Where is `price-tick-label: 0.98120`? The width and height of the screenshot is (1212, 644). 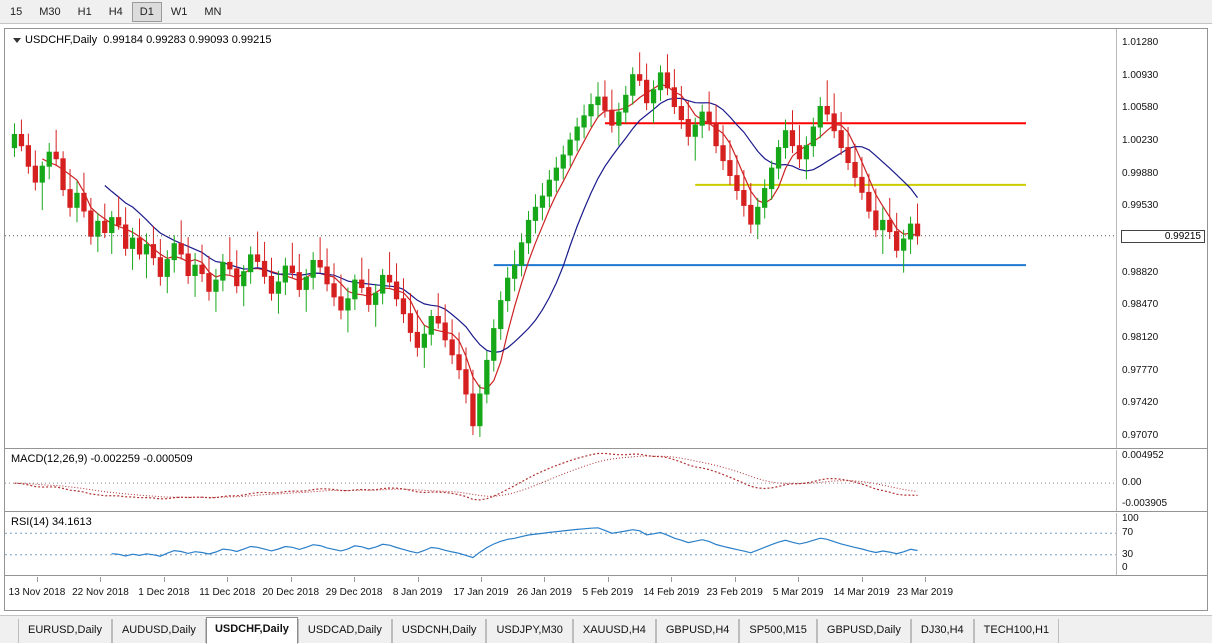 price-tick-label: 0.98120 is located at coordinates (1140, 337).